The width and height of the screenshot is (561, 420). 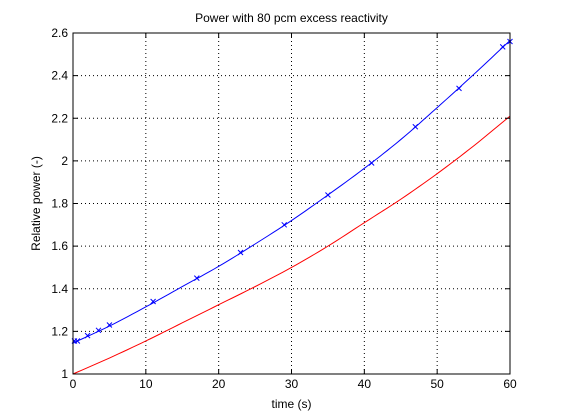 What do you see at coordinates (59, 118) in the screenshot?
I see `y-tick-label: 2.2` at bounding box center [59, 118].